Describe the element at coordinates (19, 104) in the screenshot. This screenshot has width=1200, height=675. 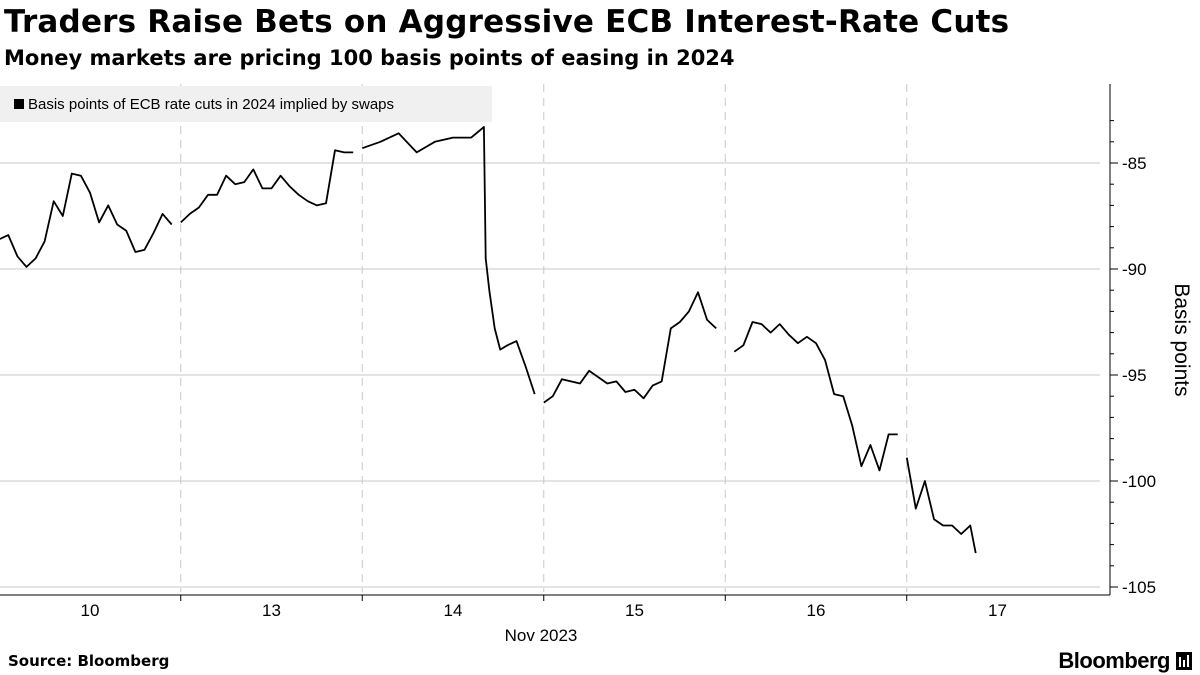
I see `legend-swatch` at that location.